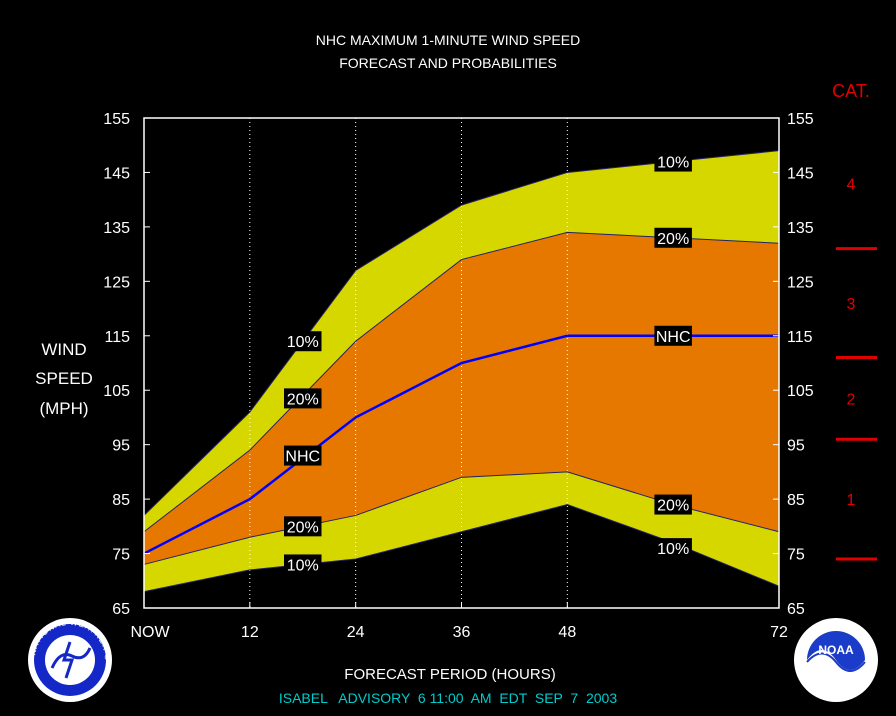 The width and height of the screenshot is (896, 716). I want to click on y-tick-label-right-105: 105, so click(800, 391).